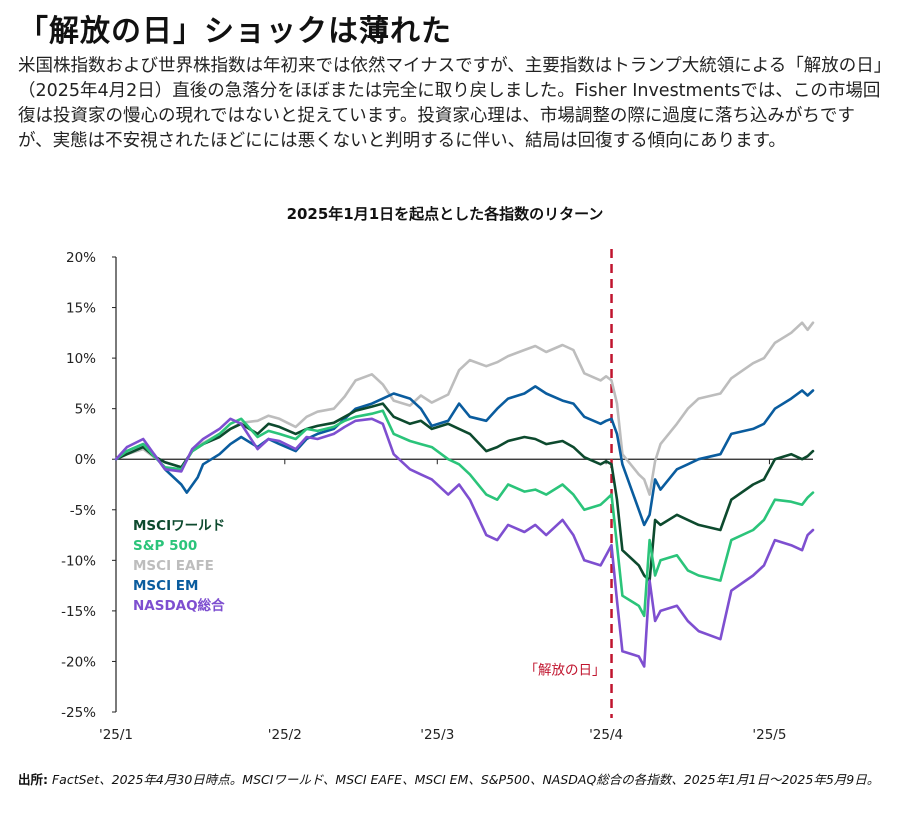  Describe the element at coordinates (78, 713) in the screenshot. I see `y-tick-label: -25%` at that location.